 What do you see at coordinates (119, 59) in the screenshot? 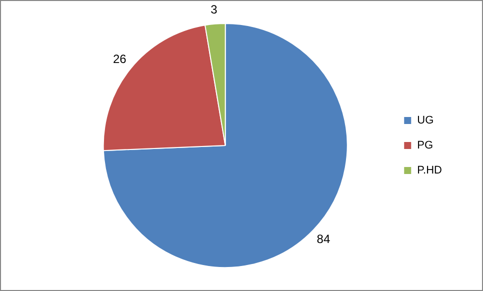
I see `data-label: 26` at bounding box center [119, 59].